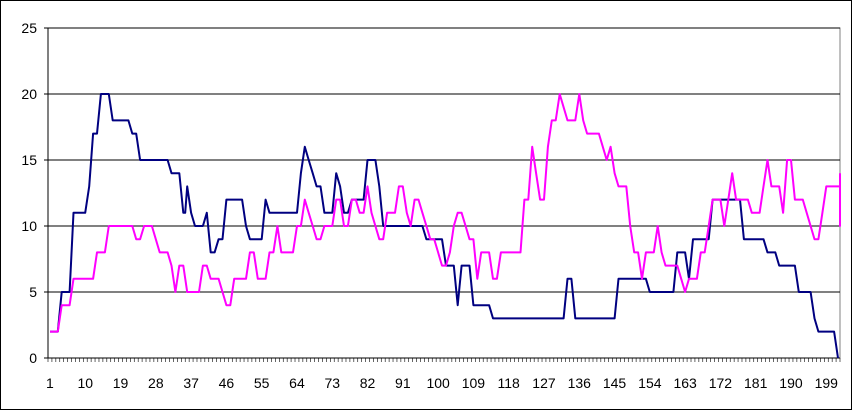 This screenshot has width=852, height=410. I want to click on y-tick-label: 5, so click(33, 292).